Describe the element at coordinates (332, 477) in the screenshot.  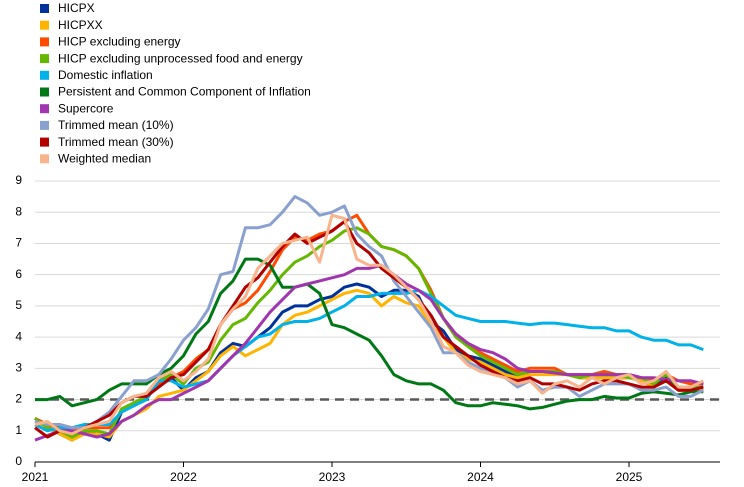
I see `x-tick-label: 2023` at that location.